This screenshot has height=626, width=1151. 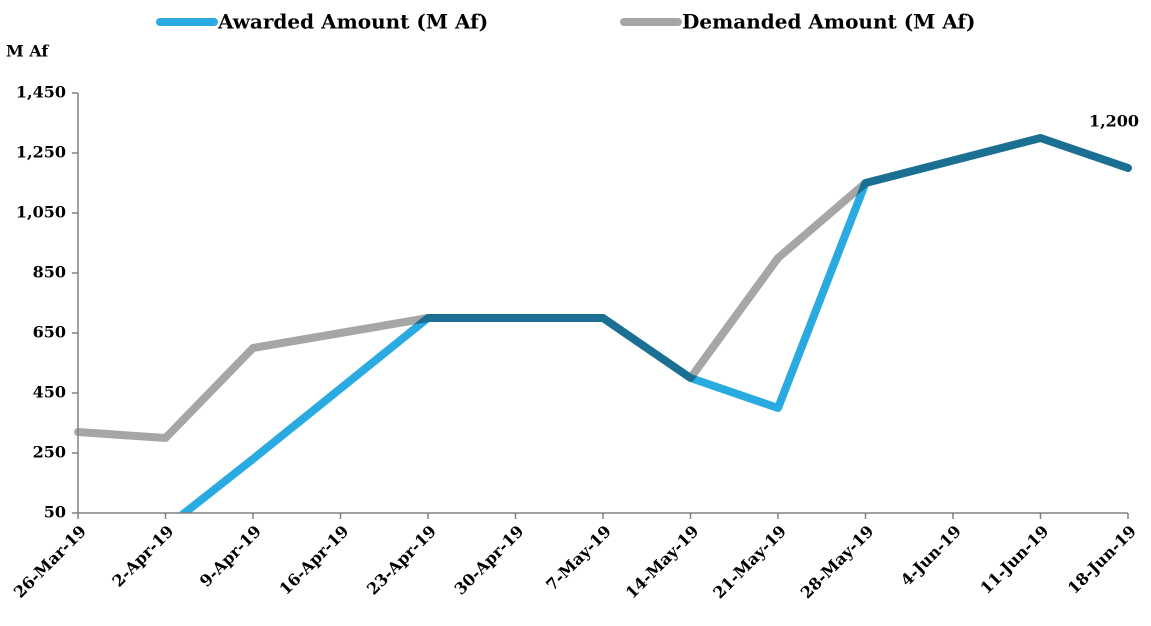 I want to click on x-tick-label: 28-May-19, so click(x=837, y=562).